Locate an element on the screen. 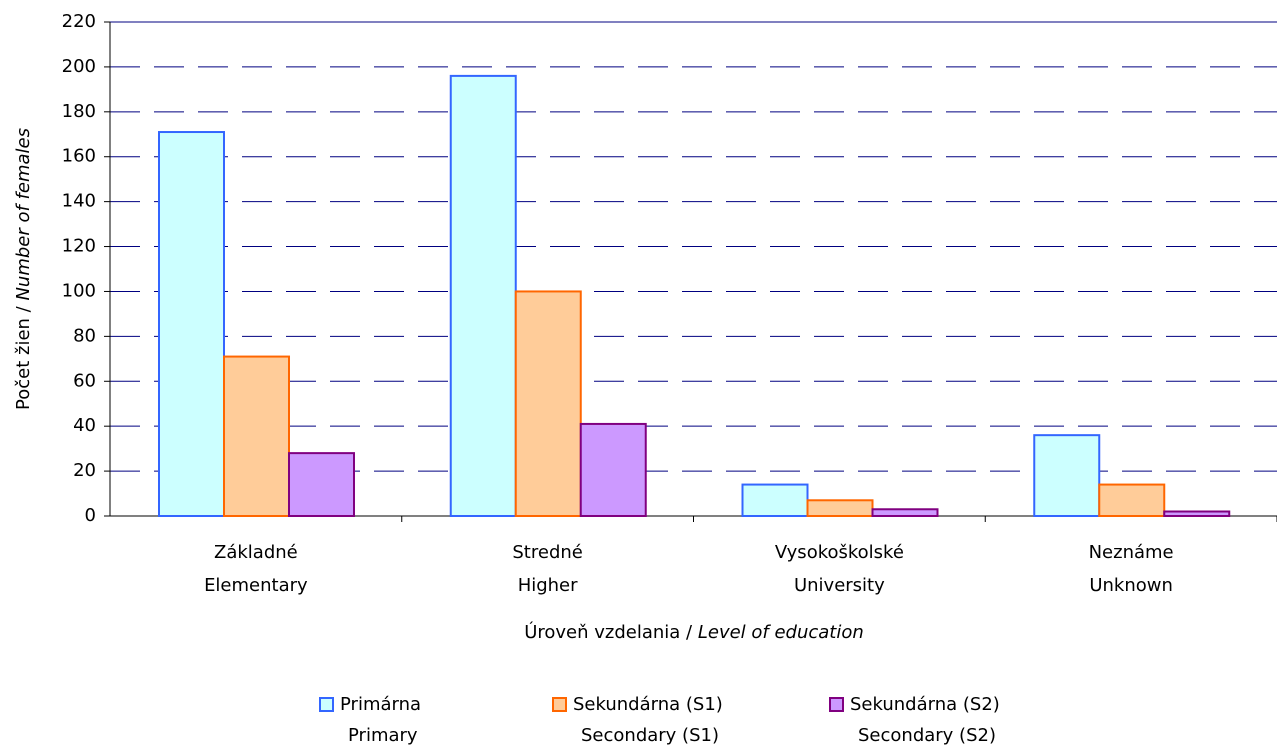  x-tick-label: Neznáme is located at coordinates (1131, 552).